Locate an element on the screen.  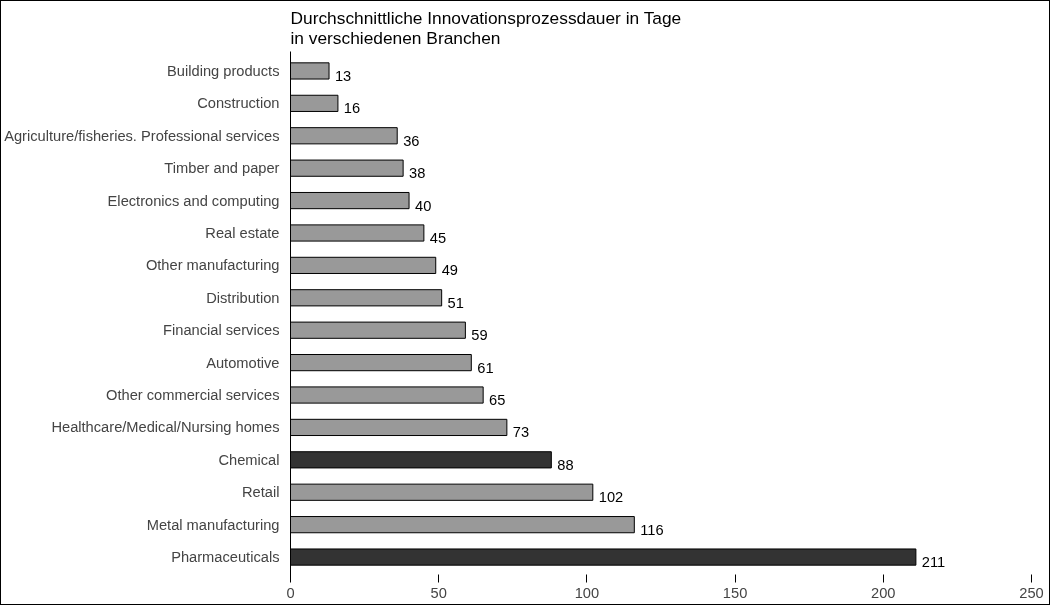
chart-title: Durchschnittliche Innovationsprozessdauer in Tage in verschiedenen Branchen is located at coordinates (486, 27).